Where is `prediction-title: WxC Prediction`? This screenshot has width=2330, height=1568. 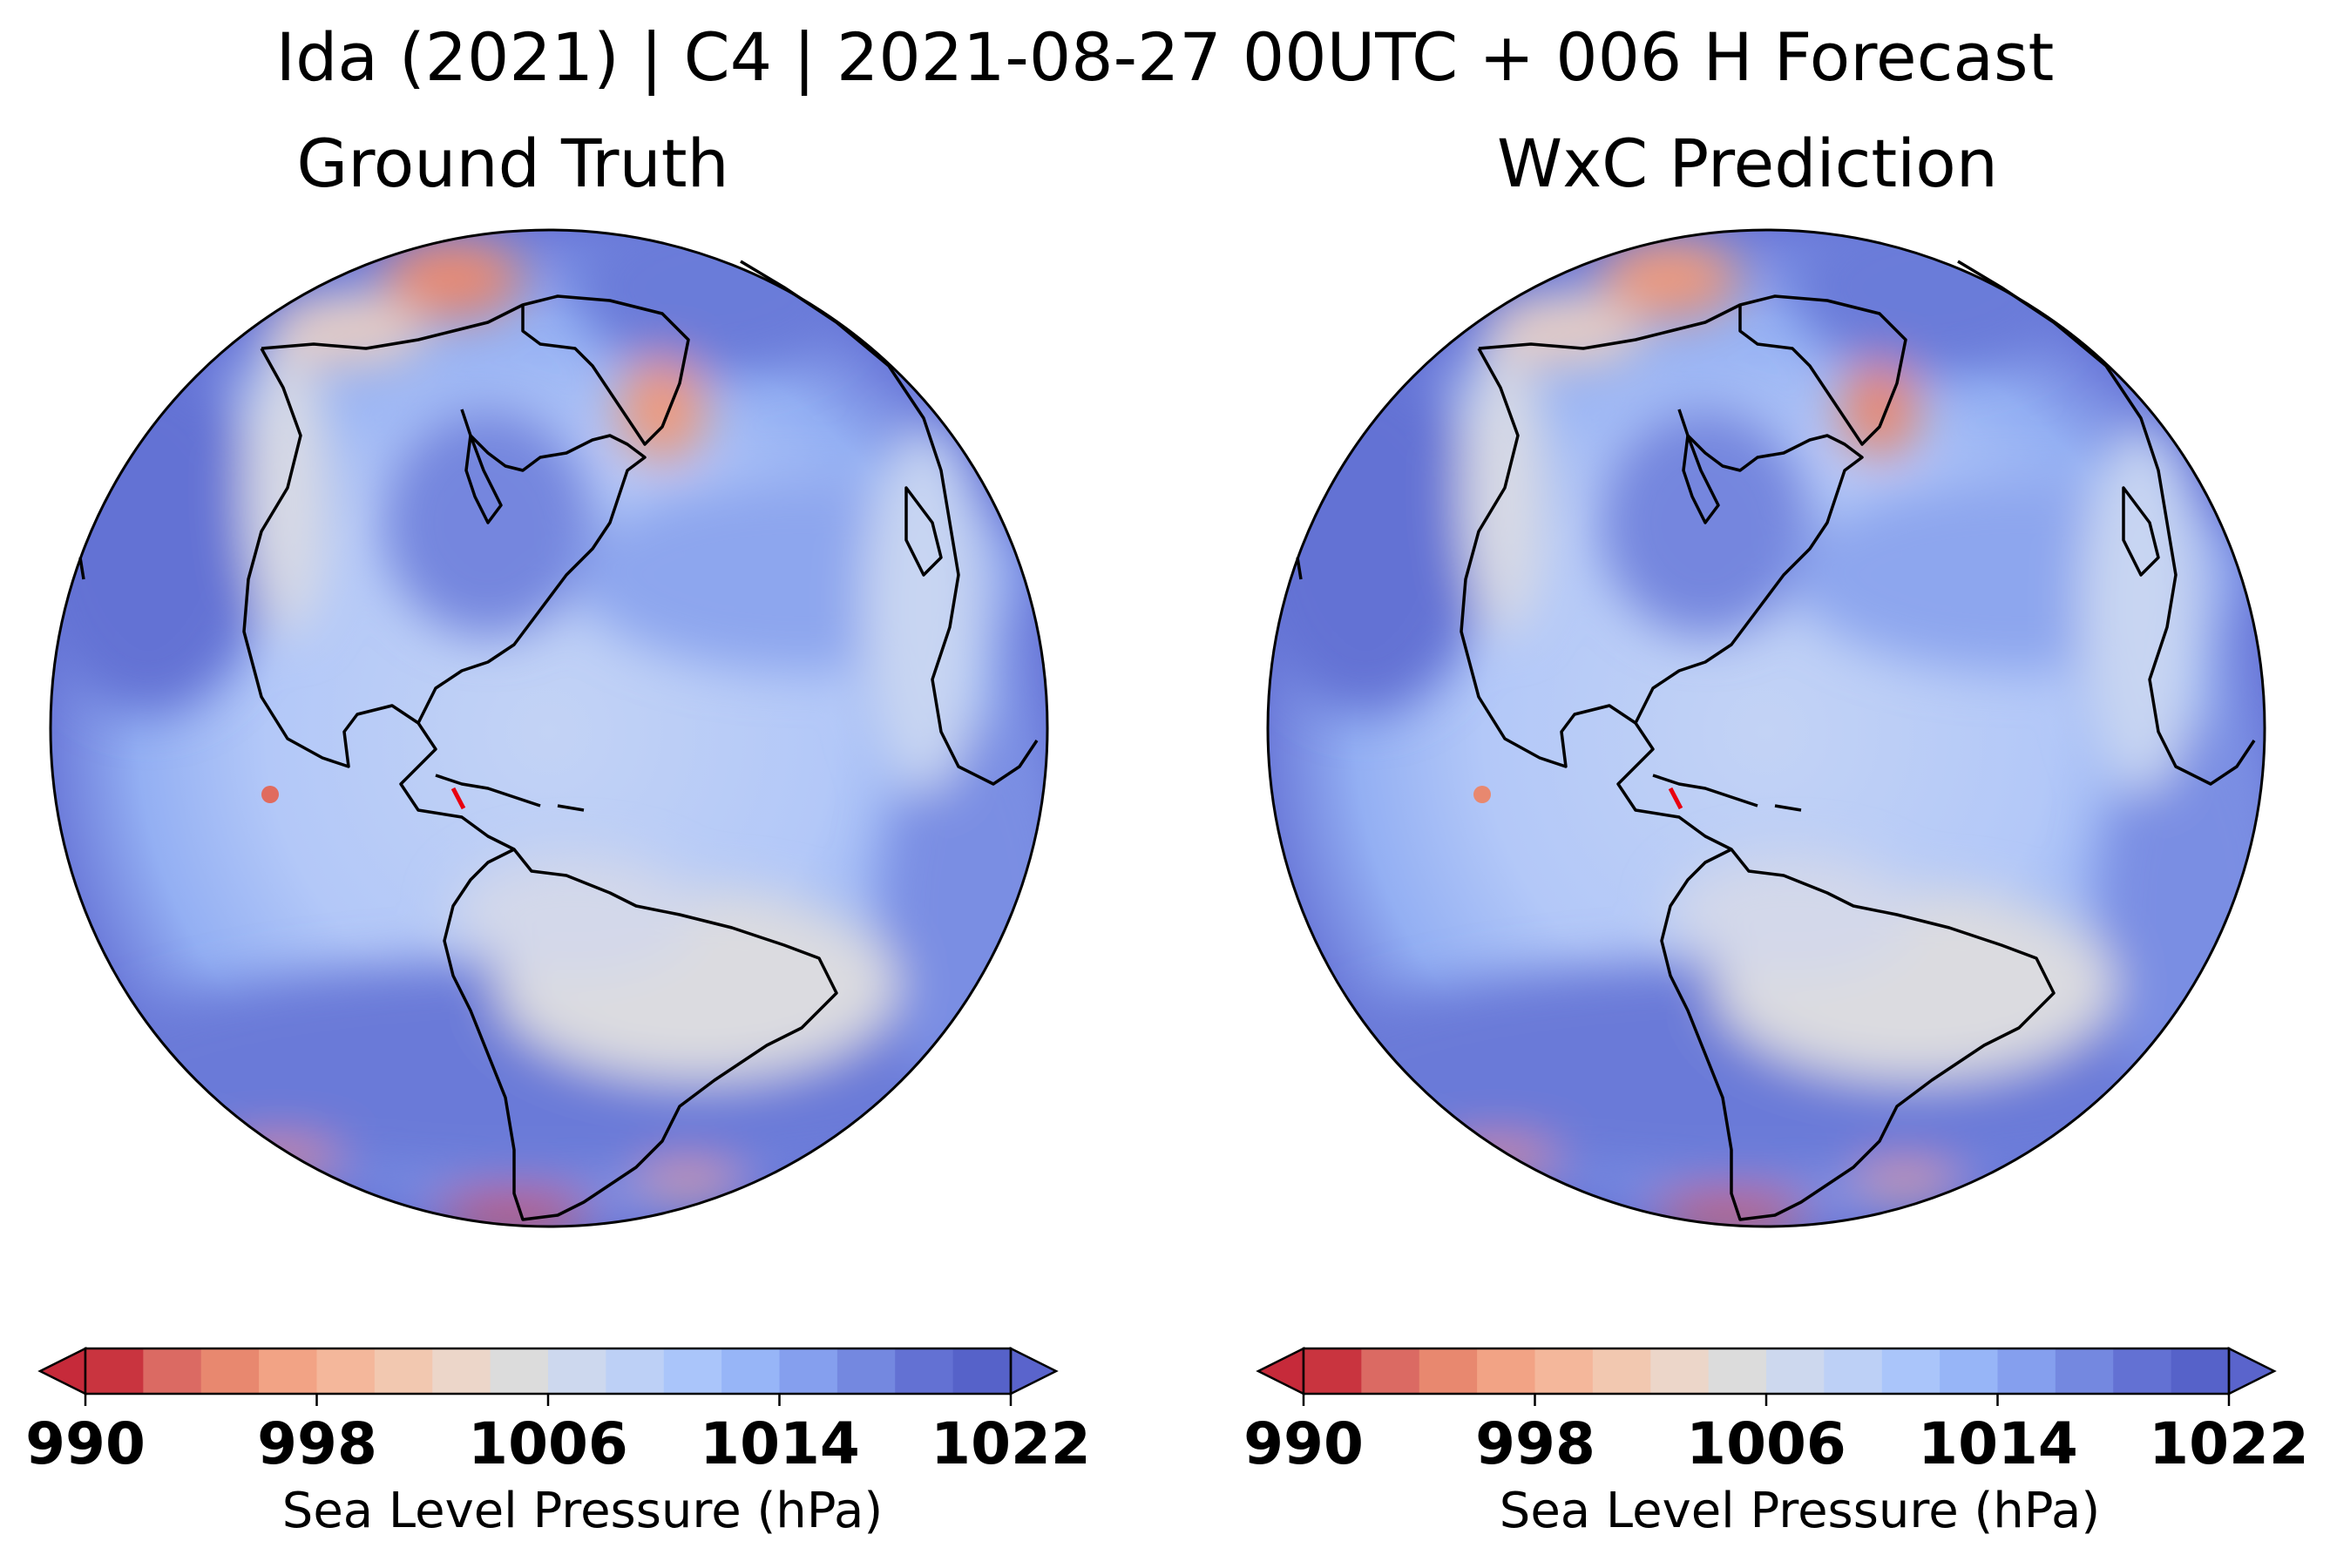 prediction-title: WxC Prediction is located at coordinates (1747, 163).